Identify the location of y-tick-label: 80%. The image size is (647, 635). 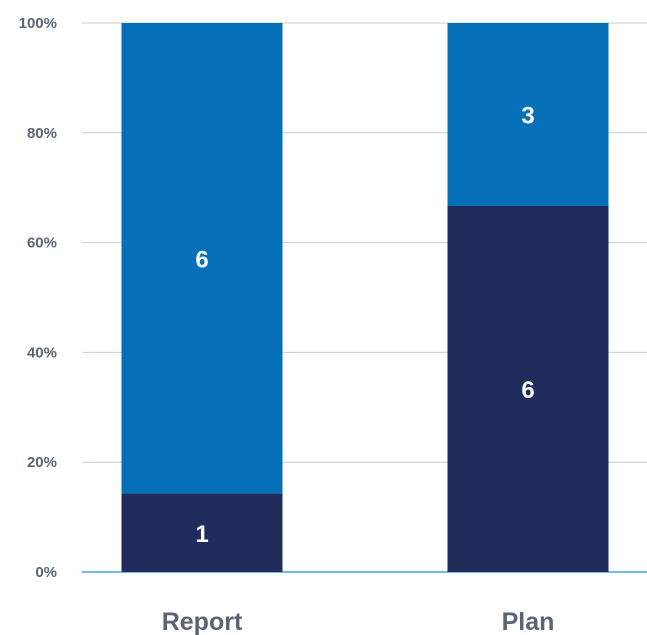
(42, 133).